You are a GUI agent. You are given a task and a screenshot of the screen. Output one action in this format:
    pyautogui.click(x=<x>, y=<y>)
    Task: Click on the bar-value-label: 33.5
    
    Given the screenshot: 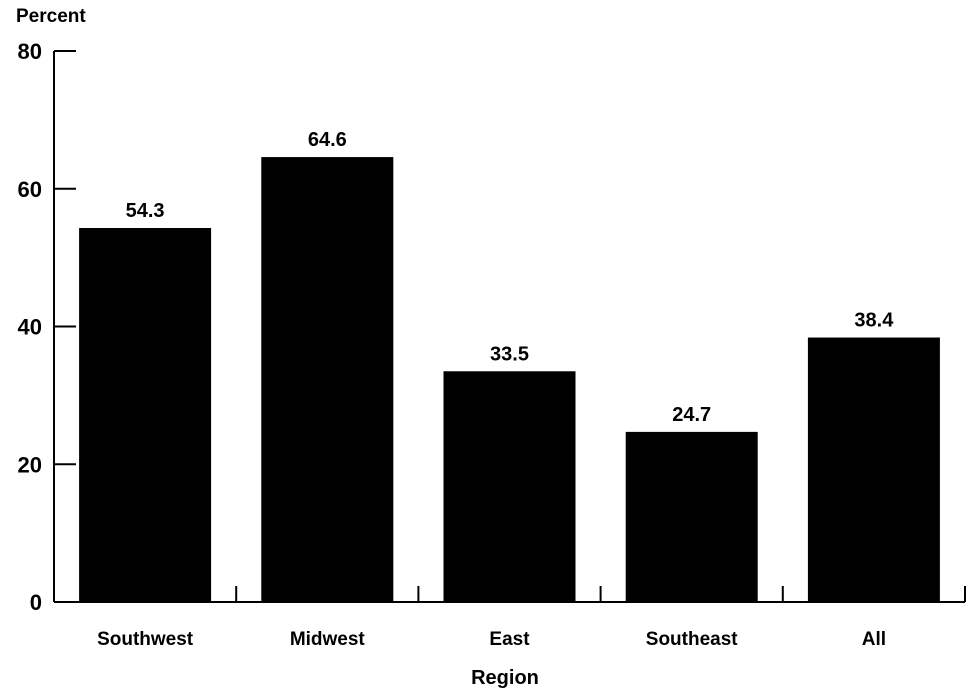 What is the action you would take?
    pyautogui.click(x=509, y=354)
    